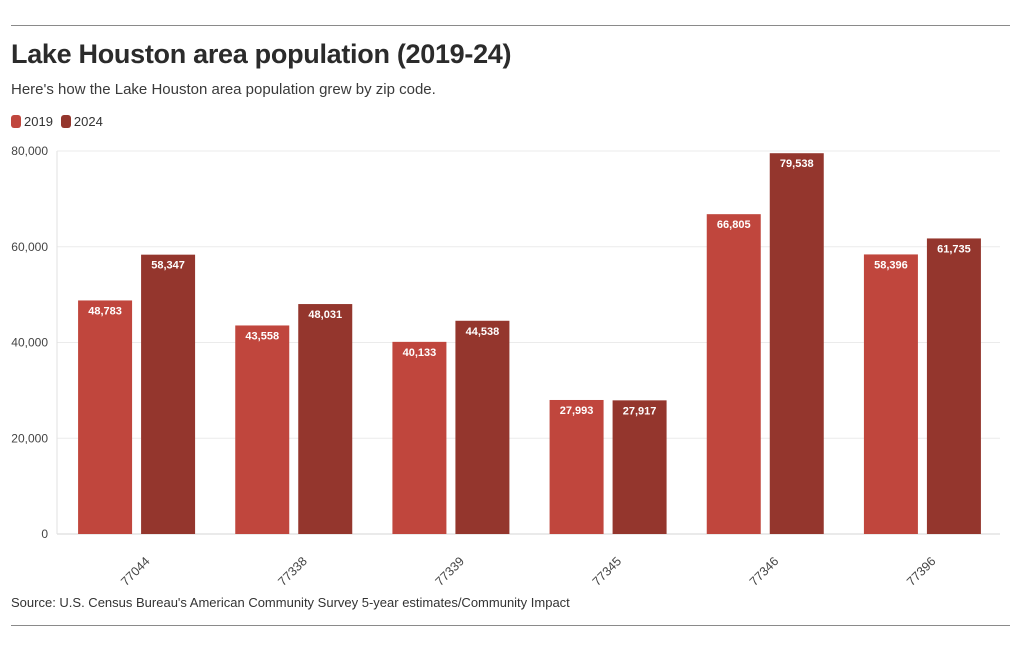 The image size is (1020, 650). Describe the element at coordinates (168, 266) in the screenshot. I see `data-label: 58,347` at that location.